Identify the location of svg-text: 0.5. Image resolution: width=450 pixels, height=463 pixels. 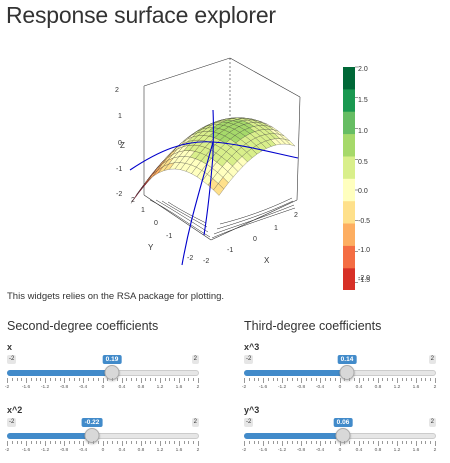
(363, 162).